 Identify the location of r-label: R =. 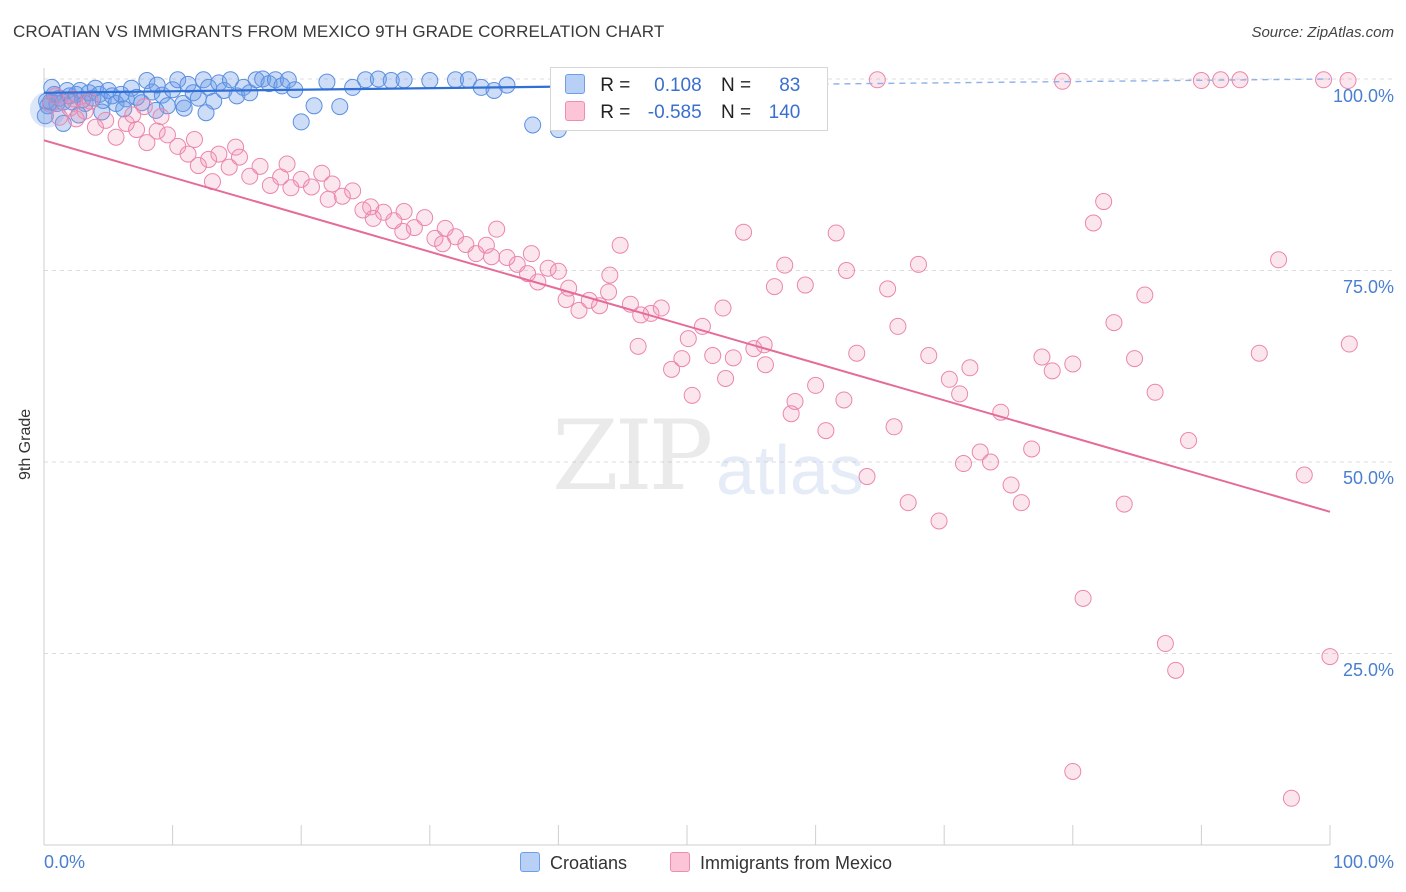
(615, 112).